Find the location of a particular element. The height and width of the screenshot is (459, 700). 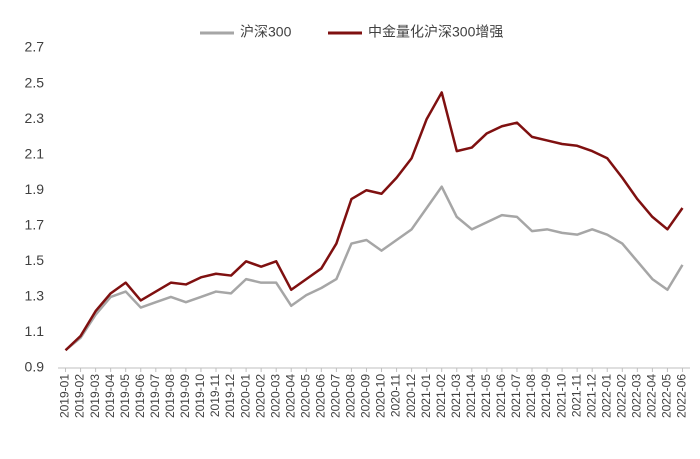

x-tick-label: 2021-11 is located at coordinates (576, 395).